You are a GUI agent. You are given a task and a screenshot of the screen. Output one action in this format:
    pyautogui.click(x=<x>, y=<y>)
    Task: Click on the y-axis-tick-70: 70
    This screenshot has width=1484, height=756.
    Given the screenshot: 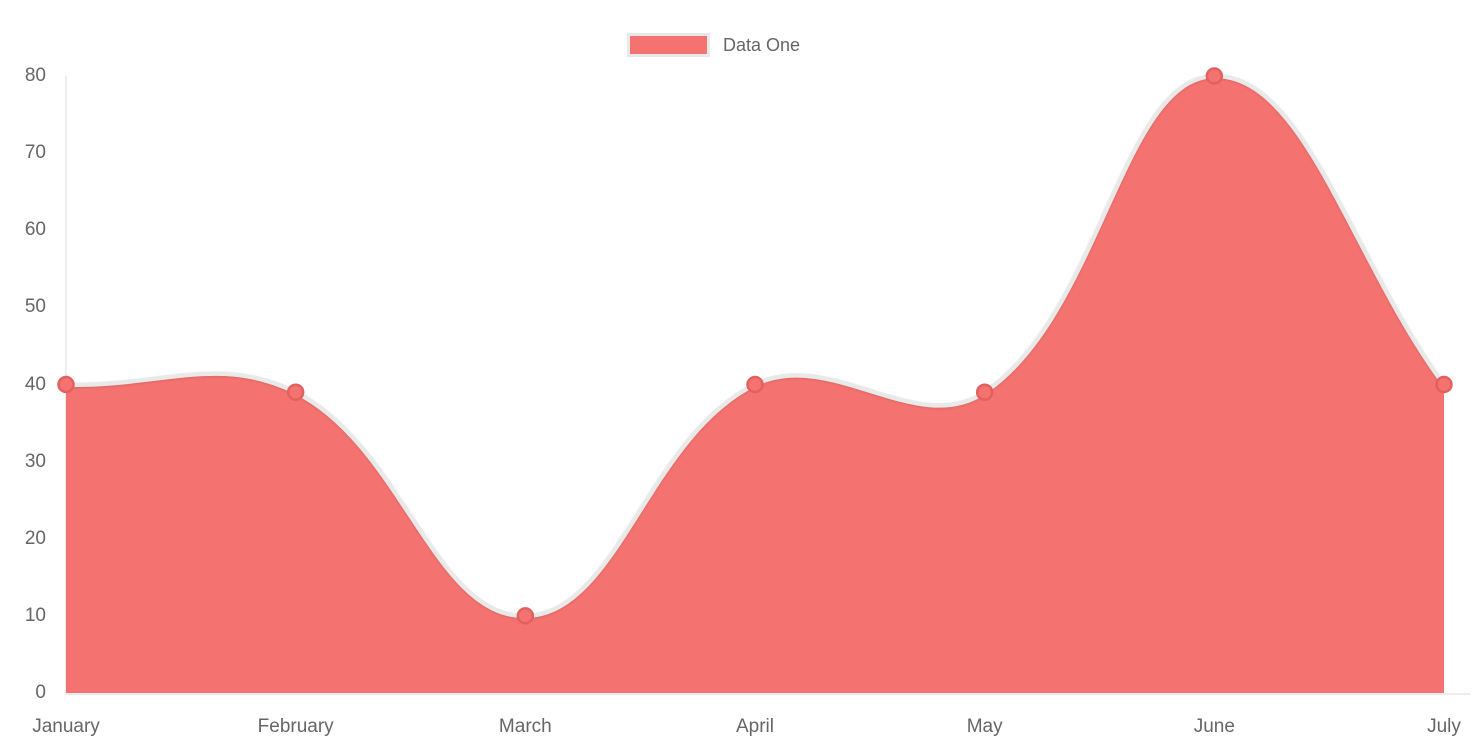 What is the action you would take?
    pyautogui.click(x=35, y=153)
    